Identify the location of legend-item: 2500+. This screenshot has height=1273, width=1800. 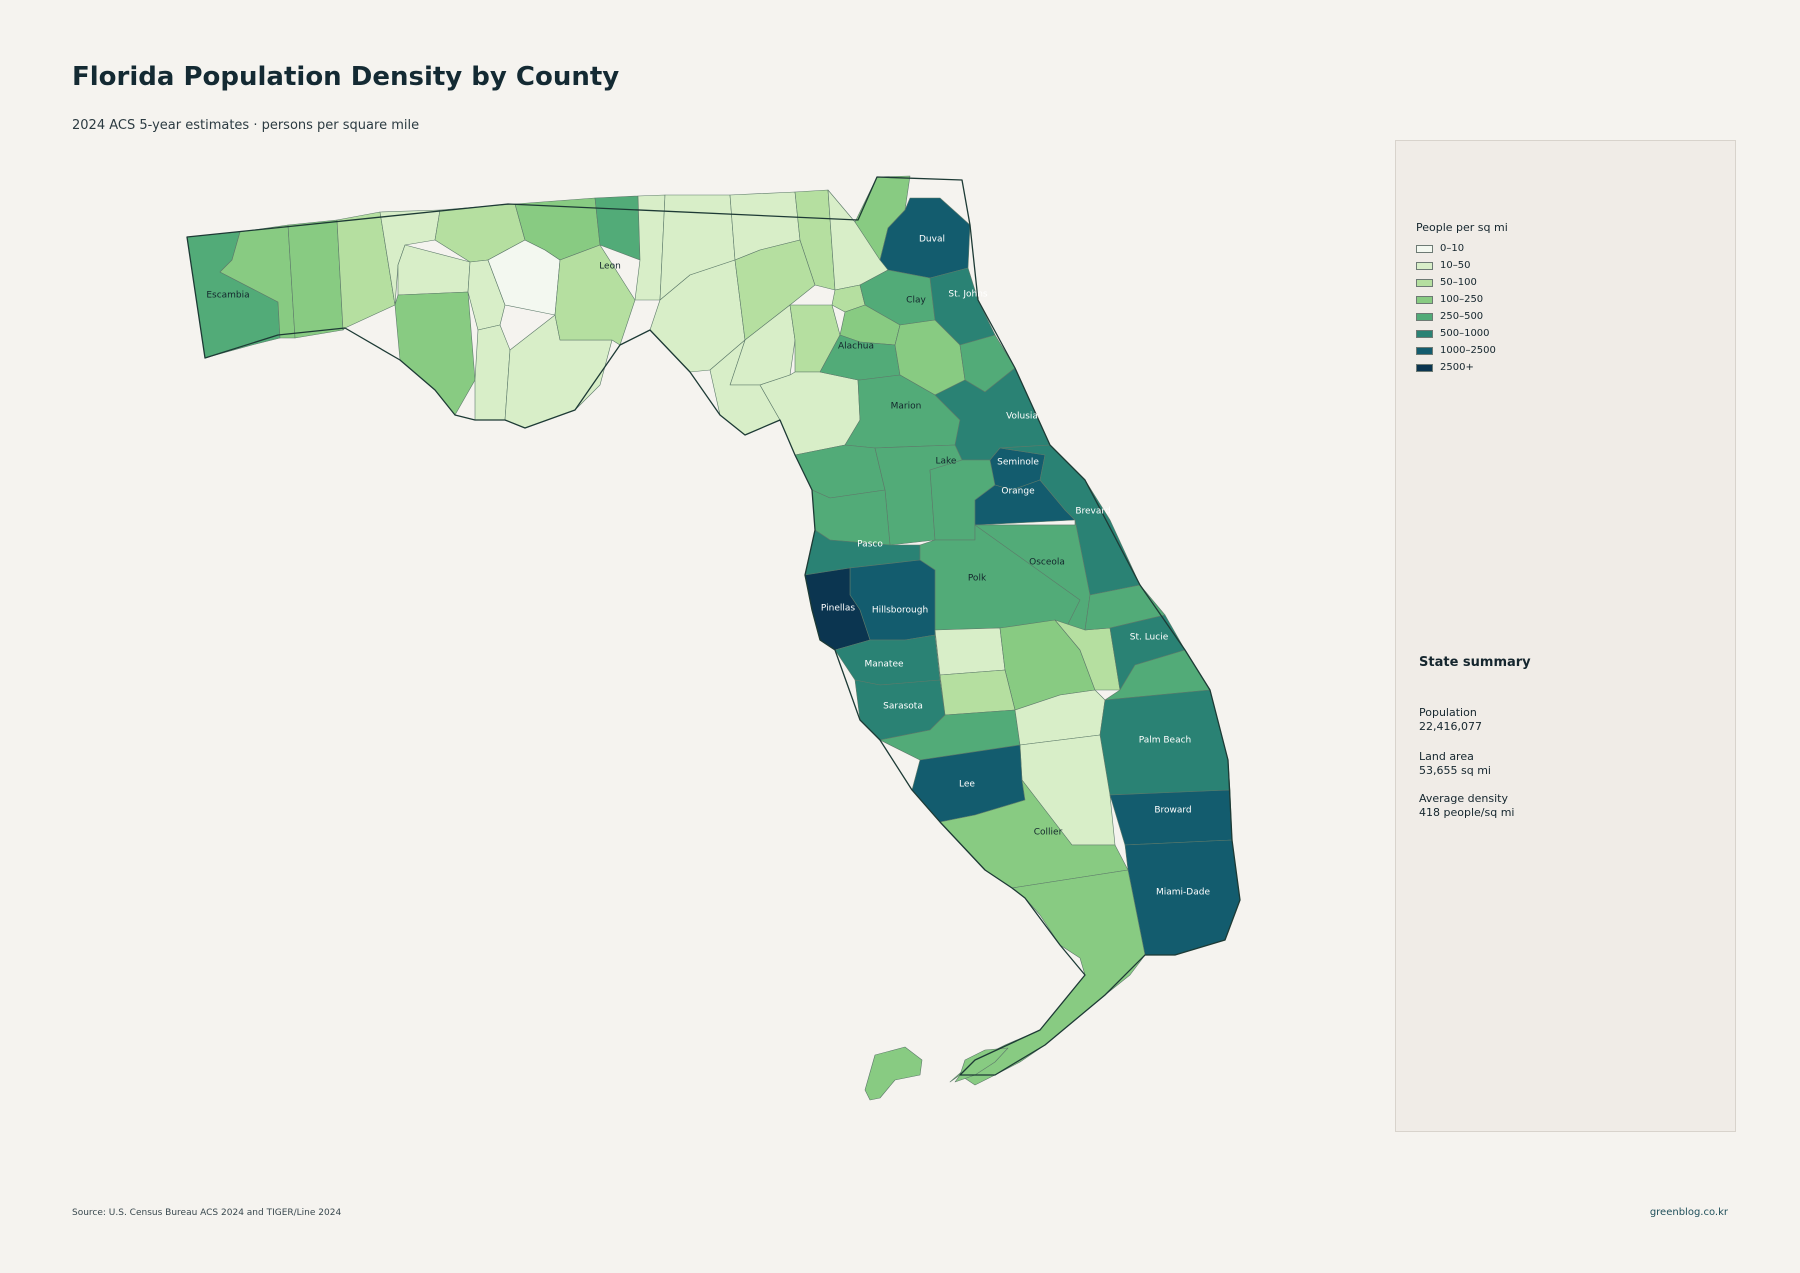
(1456, 367).